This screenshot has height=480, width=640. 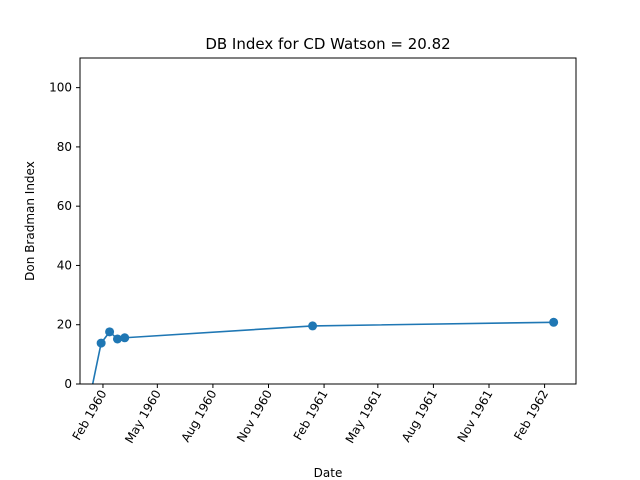 I want to click on x-tick-label: May 1960, so click(x=143, y=417).